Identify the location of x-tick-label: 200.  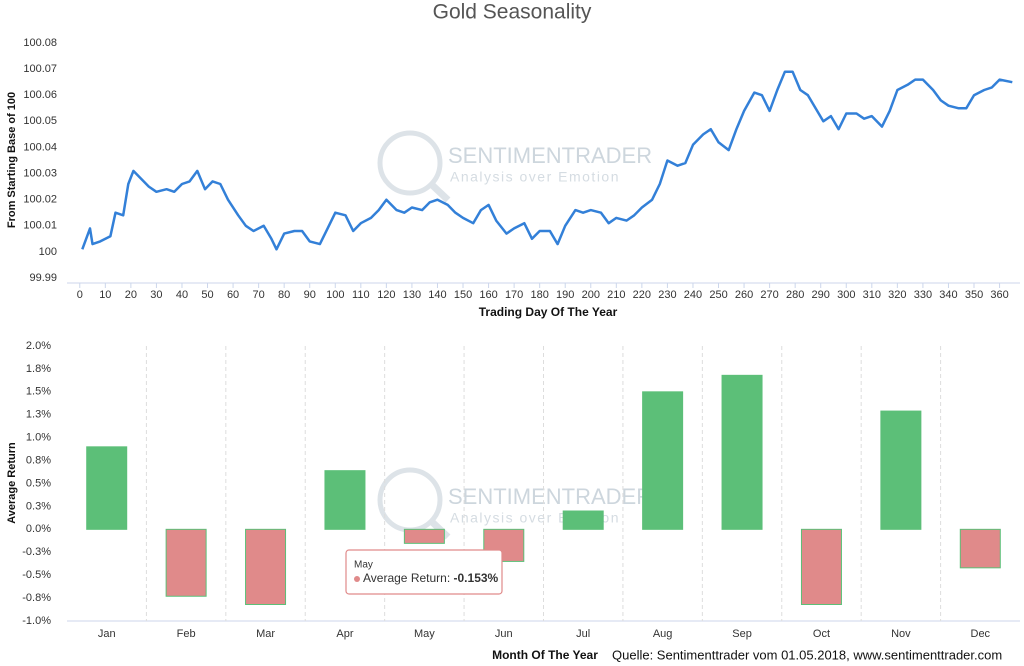
(591, 295).